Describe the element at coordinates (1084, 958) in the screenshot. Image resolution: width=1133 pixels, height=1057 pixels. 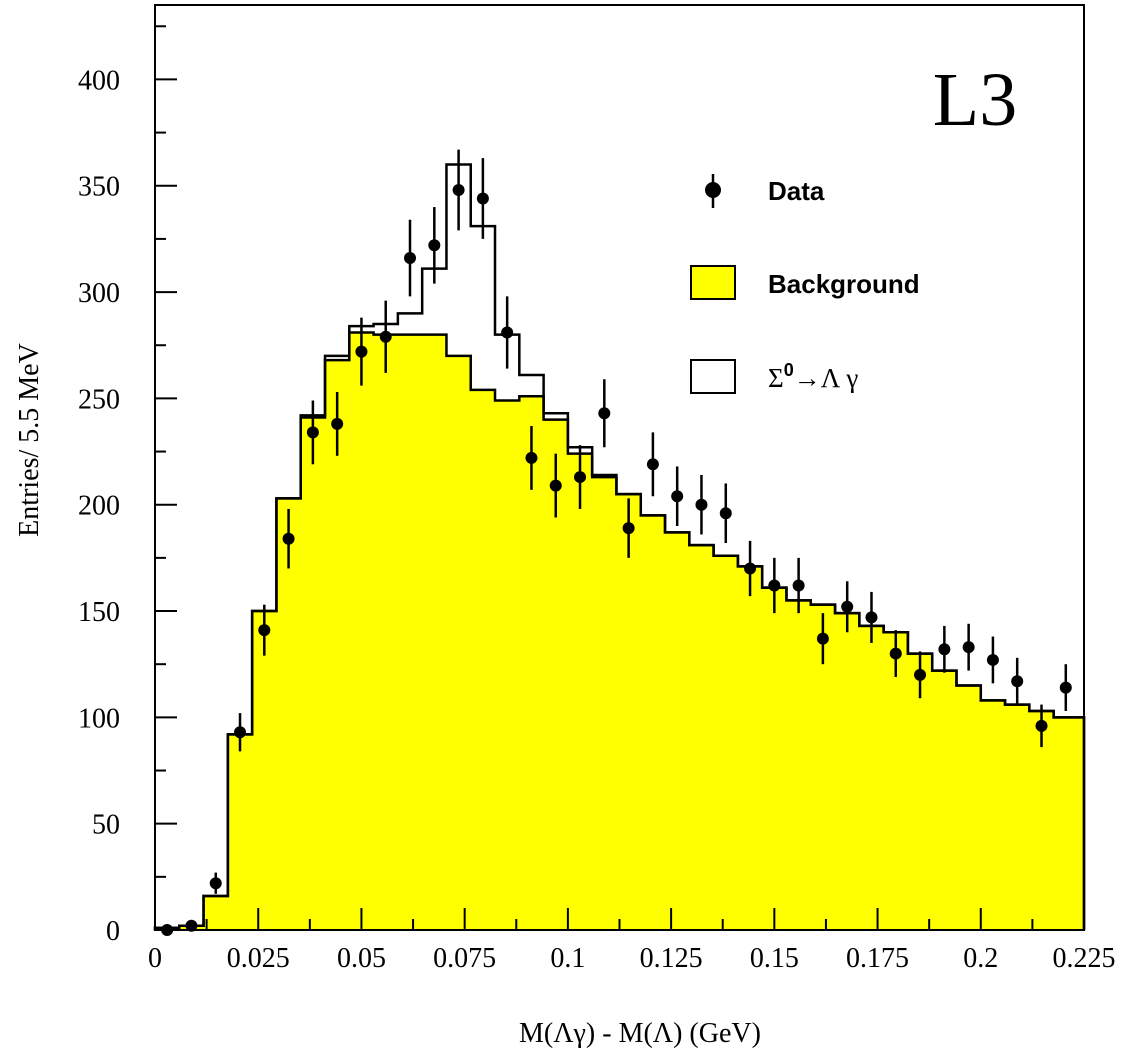
I see `x-tick-label: 0.225` at that location.